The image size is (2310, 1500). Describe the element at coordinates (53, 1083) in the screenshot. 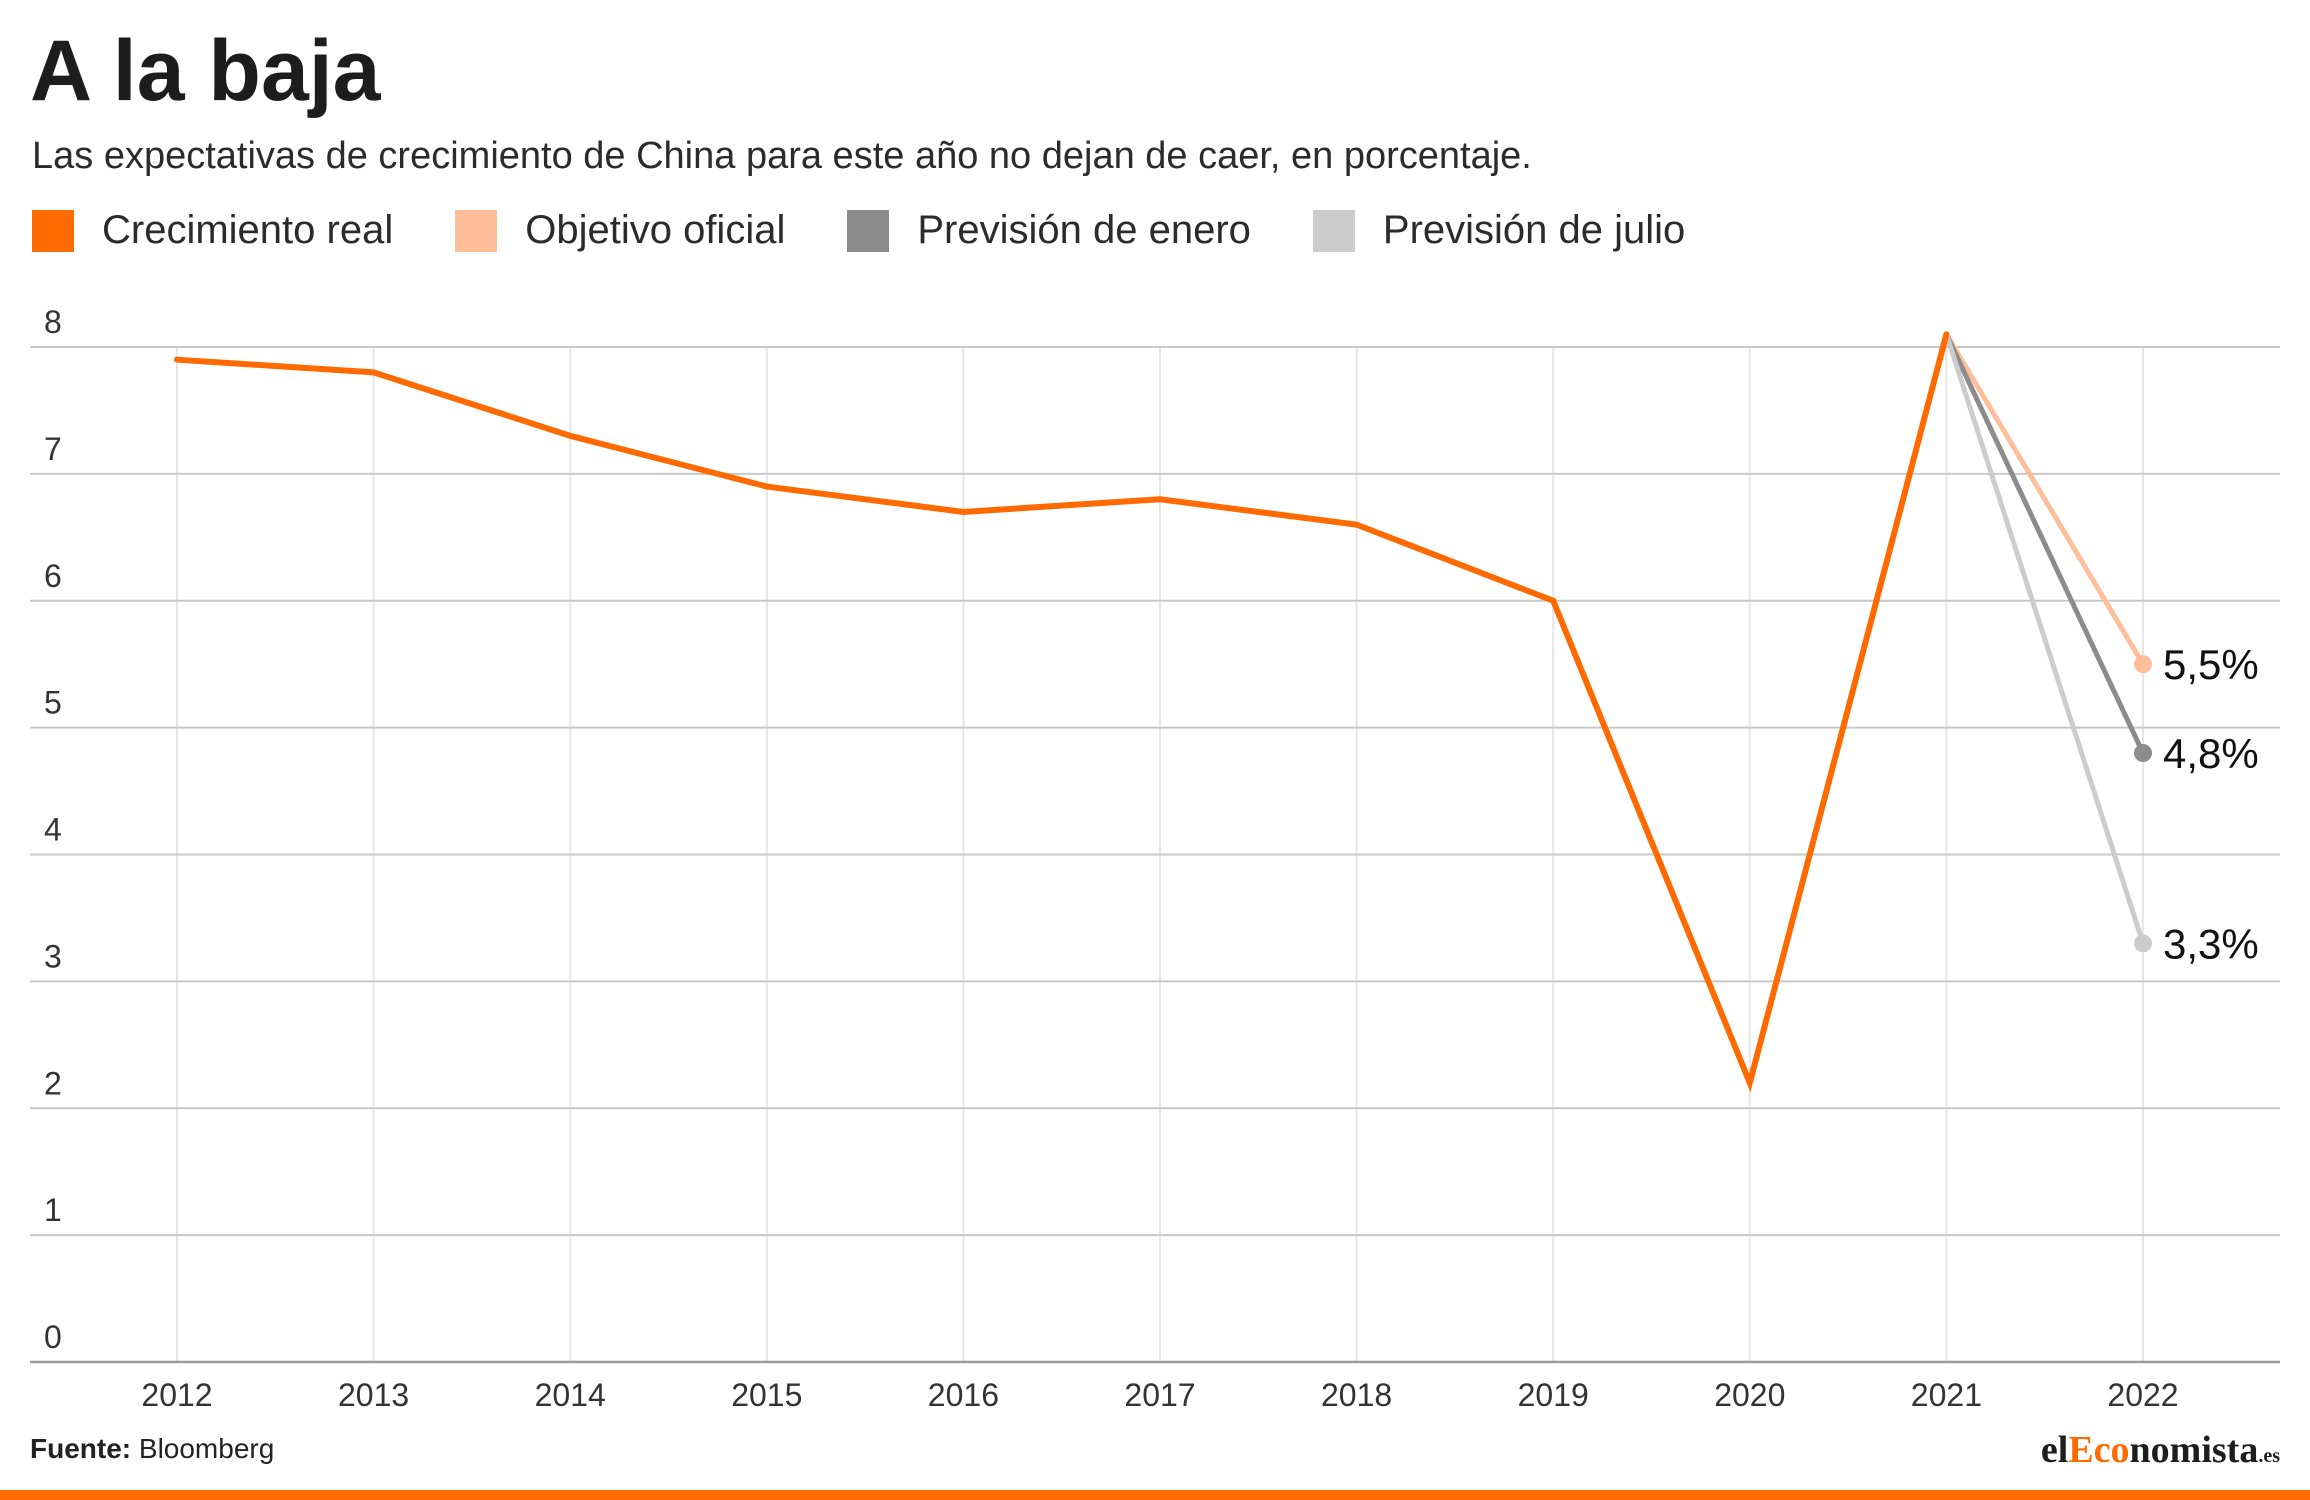

I see `y-tick-label: 2` at that location.